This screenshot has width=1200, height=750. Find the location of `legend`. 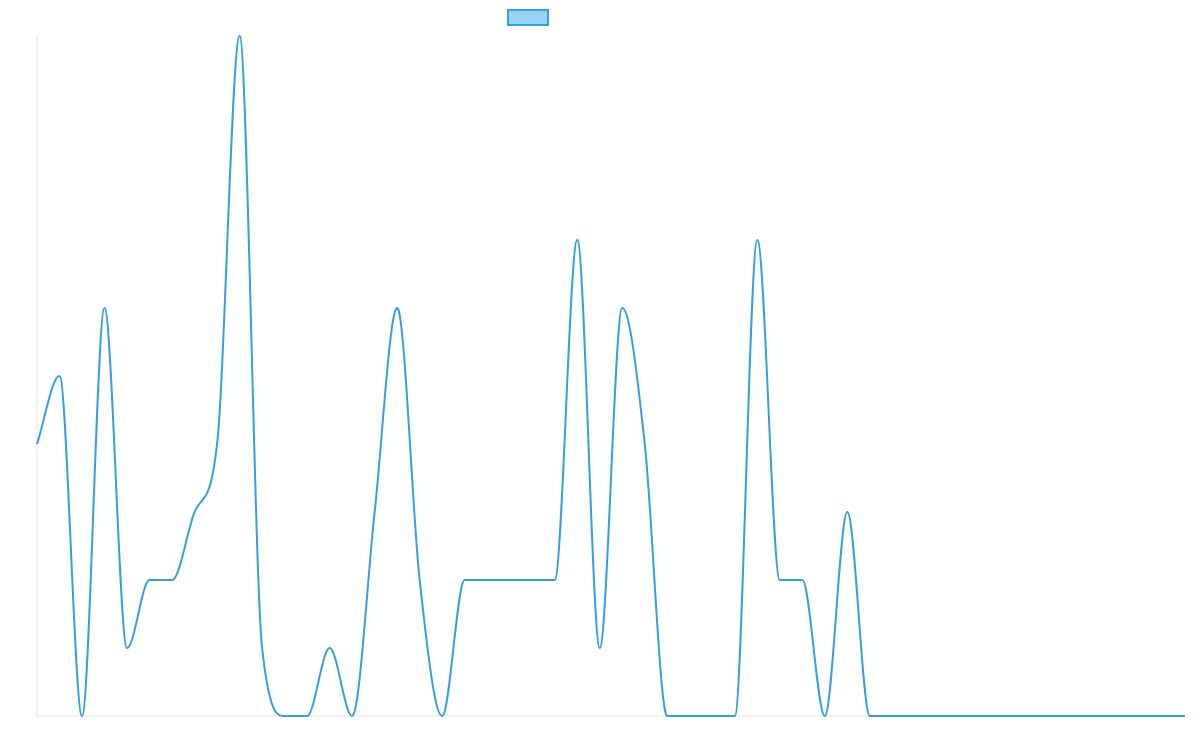

legend is located at coordinates (528, 17).